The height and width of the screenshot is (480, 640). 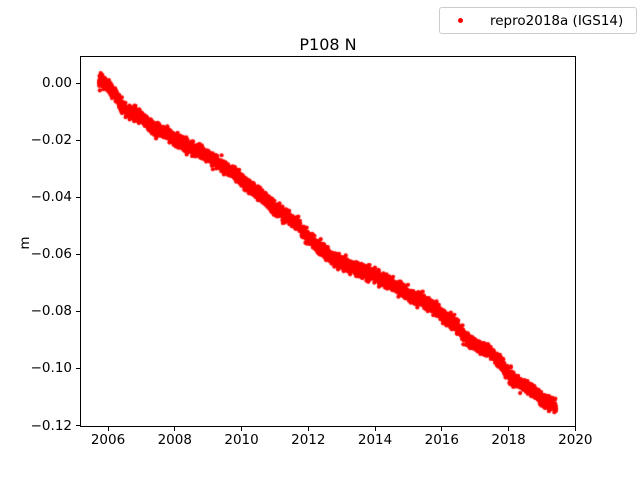 What do you see at coordinates (174, 440) in the screenshot?
I see `x-tick-label: 2008` at bounding box center [174, 440].